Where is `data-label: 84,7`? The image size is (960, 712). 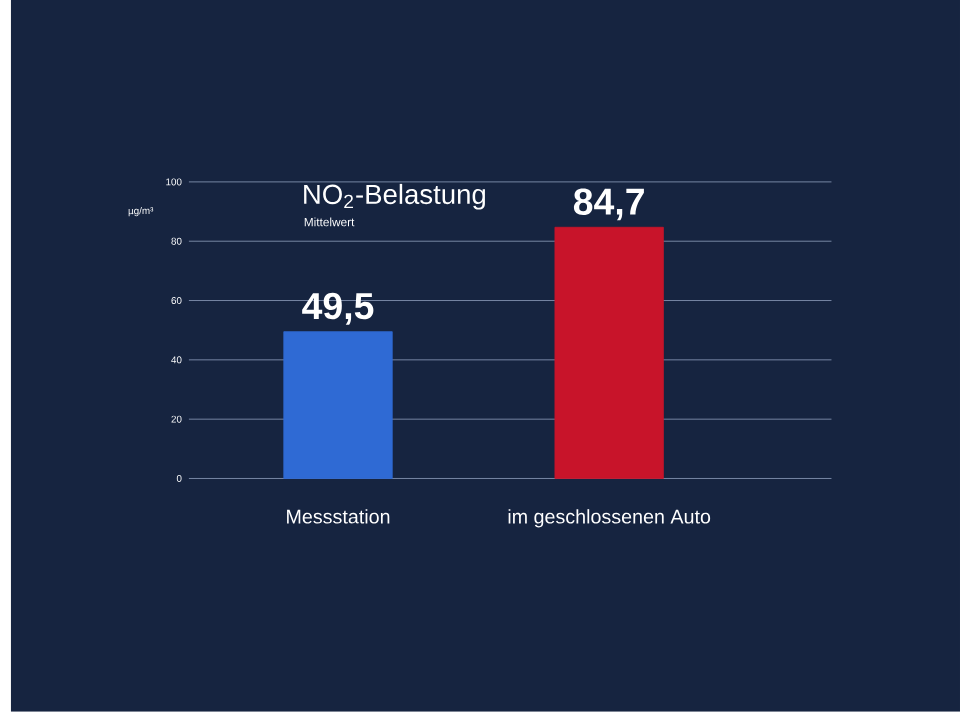 data-label: 84,7 is located at coordinates (608, 204).